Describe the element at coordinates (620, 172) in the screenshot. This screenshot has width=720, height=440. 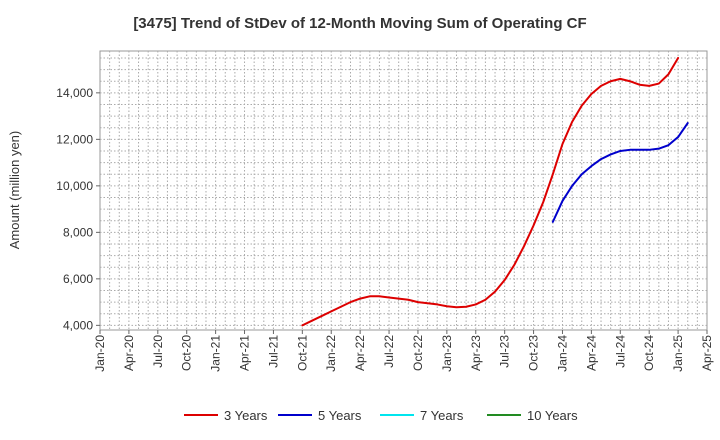
I see `series-line-5-years` at that location.